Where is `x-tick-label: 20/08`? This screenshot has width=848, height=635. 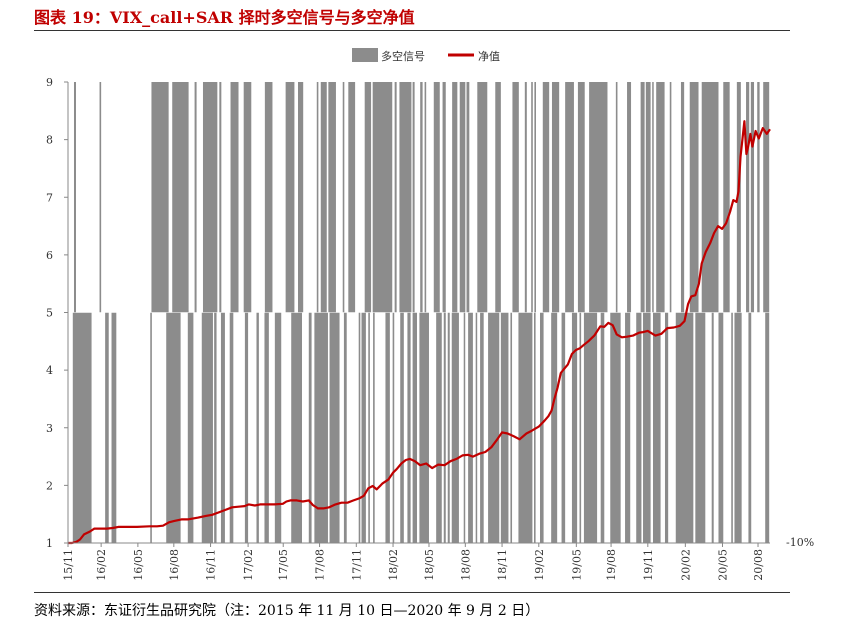
x-tick-label: 20/08 is located at coordinates (758, 565).